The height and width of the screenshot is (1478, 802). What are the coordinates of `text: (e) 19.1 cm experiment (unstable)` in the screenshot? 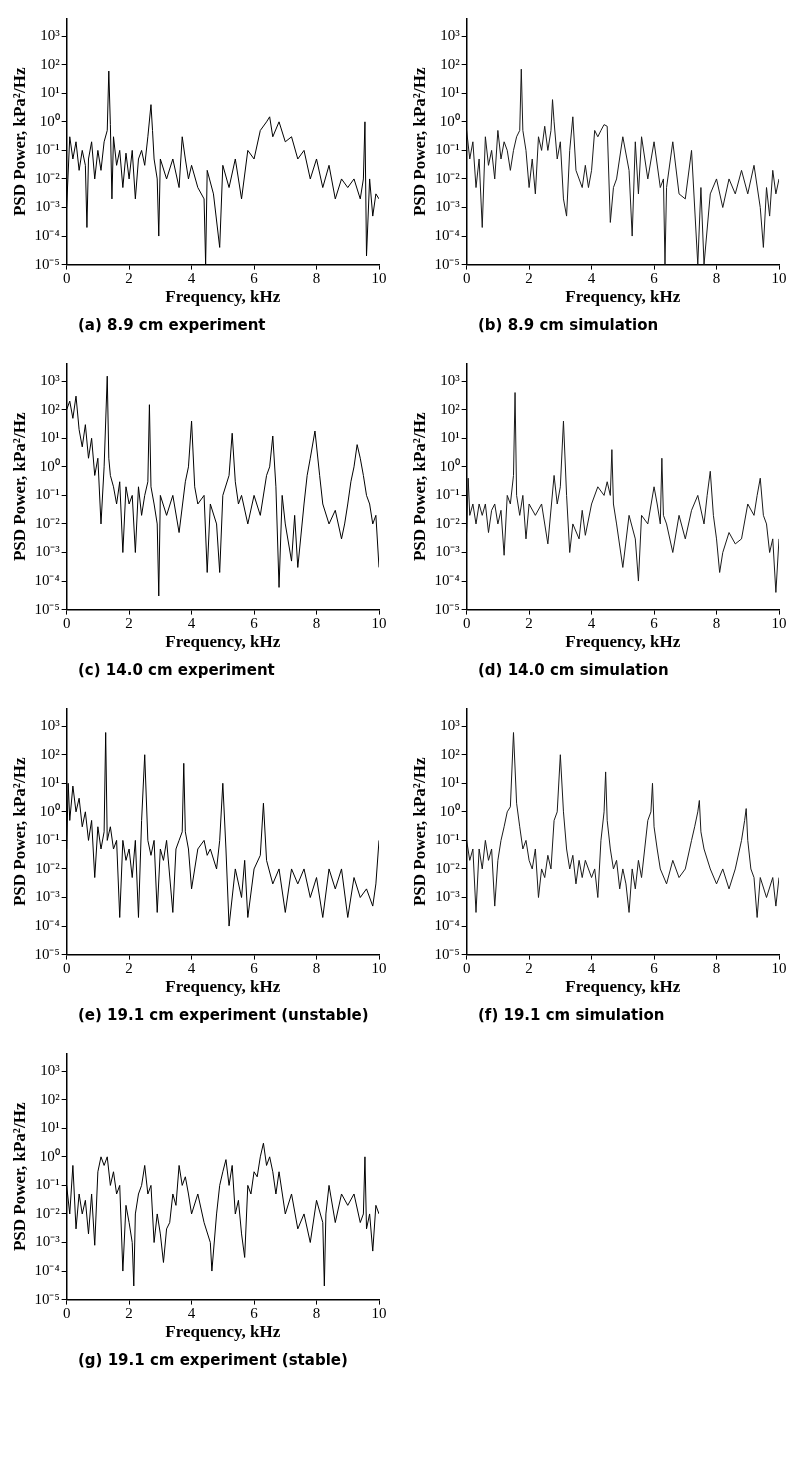 It's located at (224, 1015).